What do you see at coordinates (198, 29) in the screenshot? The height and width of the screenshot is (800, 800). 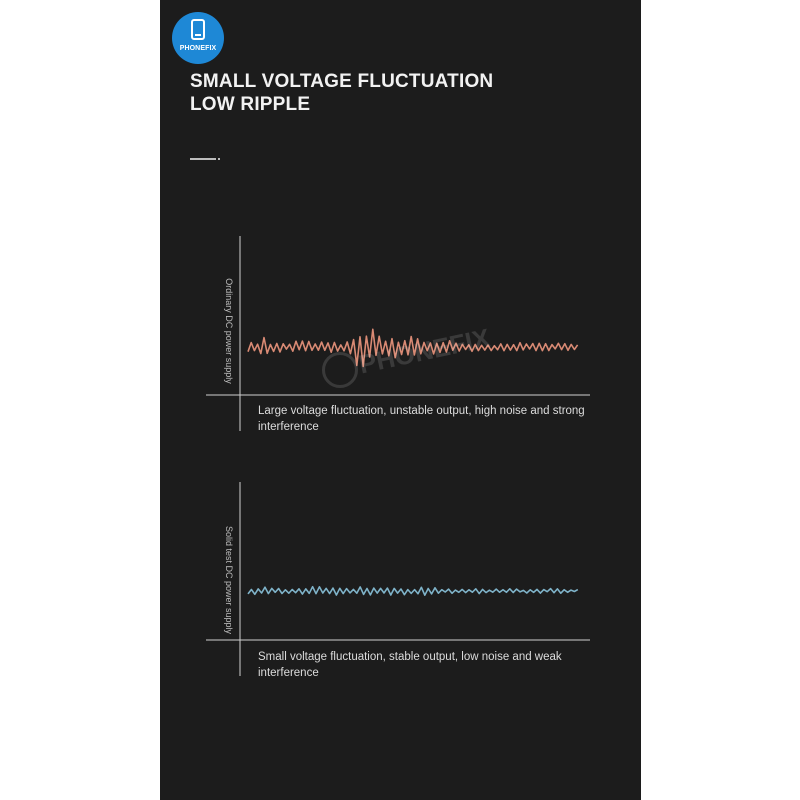 I see `phone-repair-icon` at bounding box center [198, 29].